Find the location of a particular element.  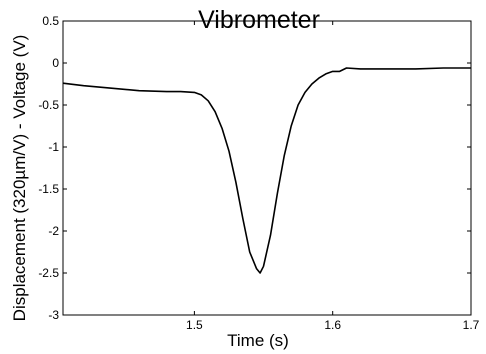

y-tick-label: -0.5 is located at coordinates (48, 105).